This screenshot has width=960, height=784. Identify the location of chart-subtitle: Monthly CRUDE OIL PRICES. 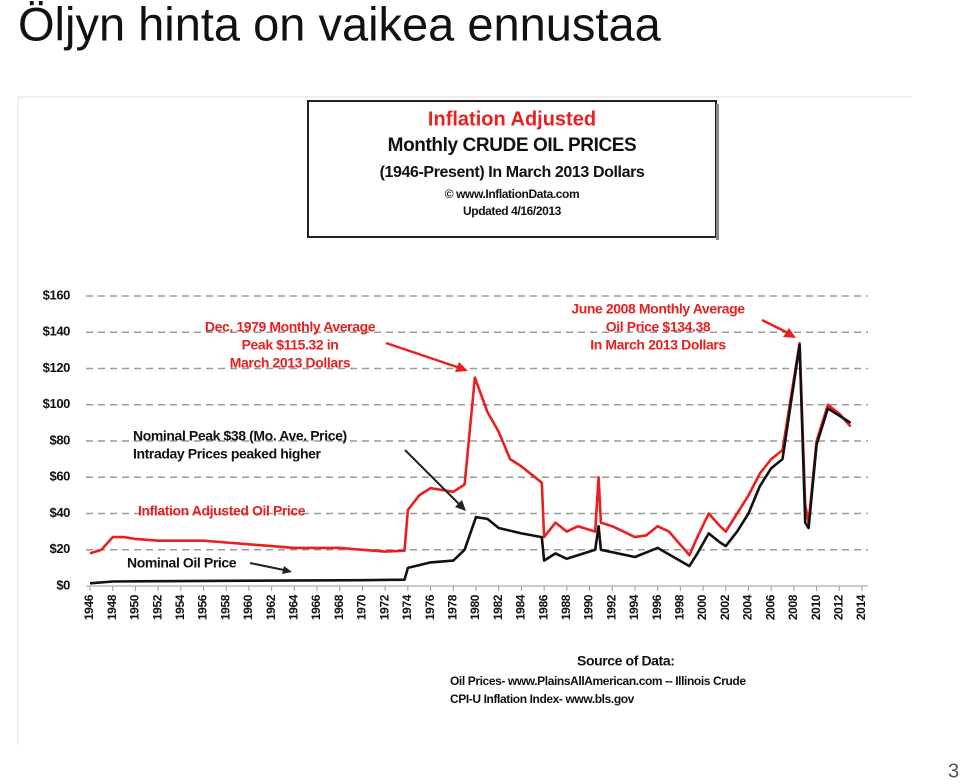
(512, 145).